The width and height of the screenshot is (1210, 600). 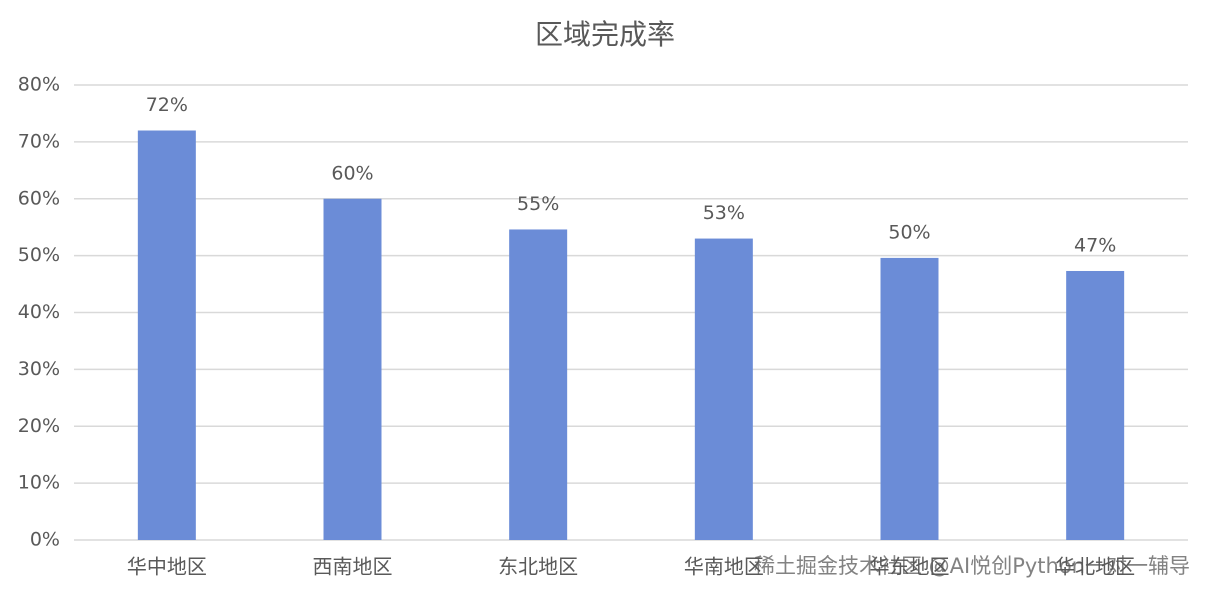 What do you see at coordinates (39, 85) in the screenshot?
I see `y-tick-label: 80%` at bounding box center [39, 85].